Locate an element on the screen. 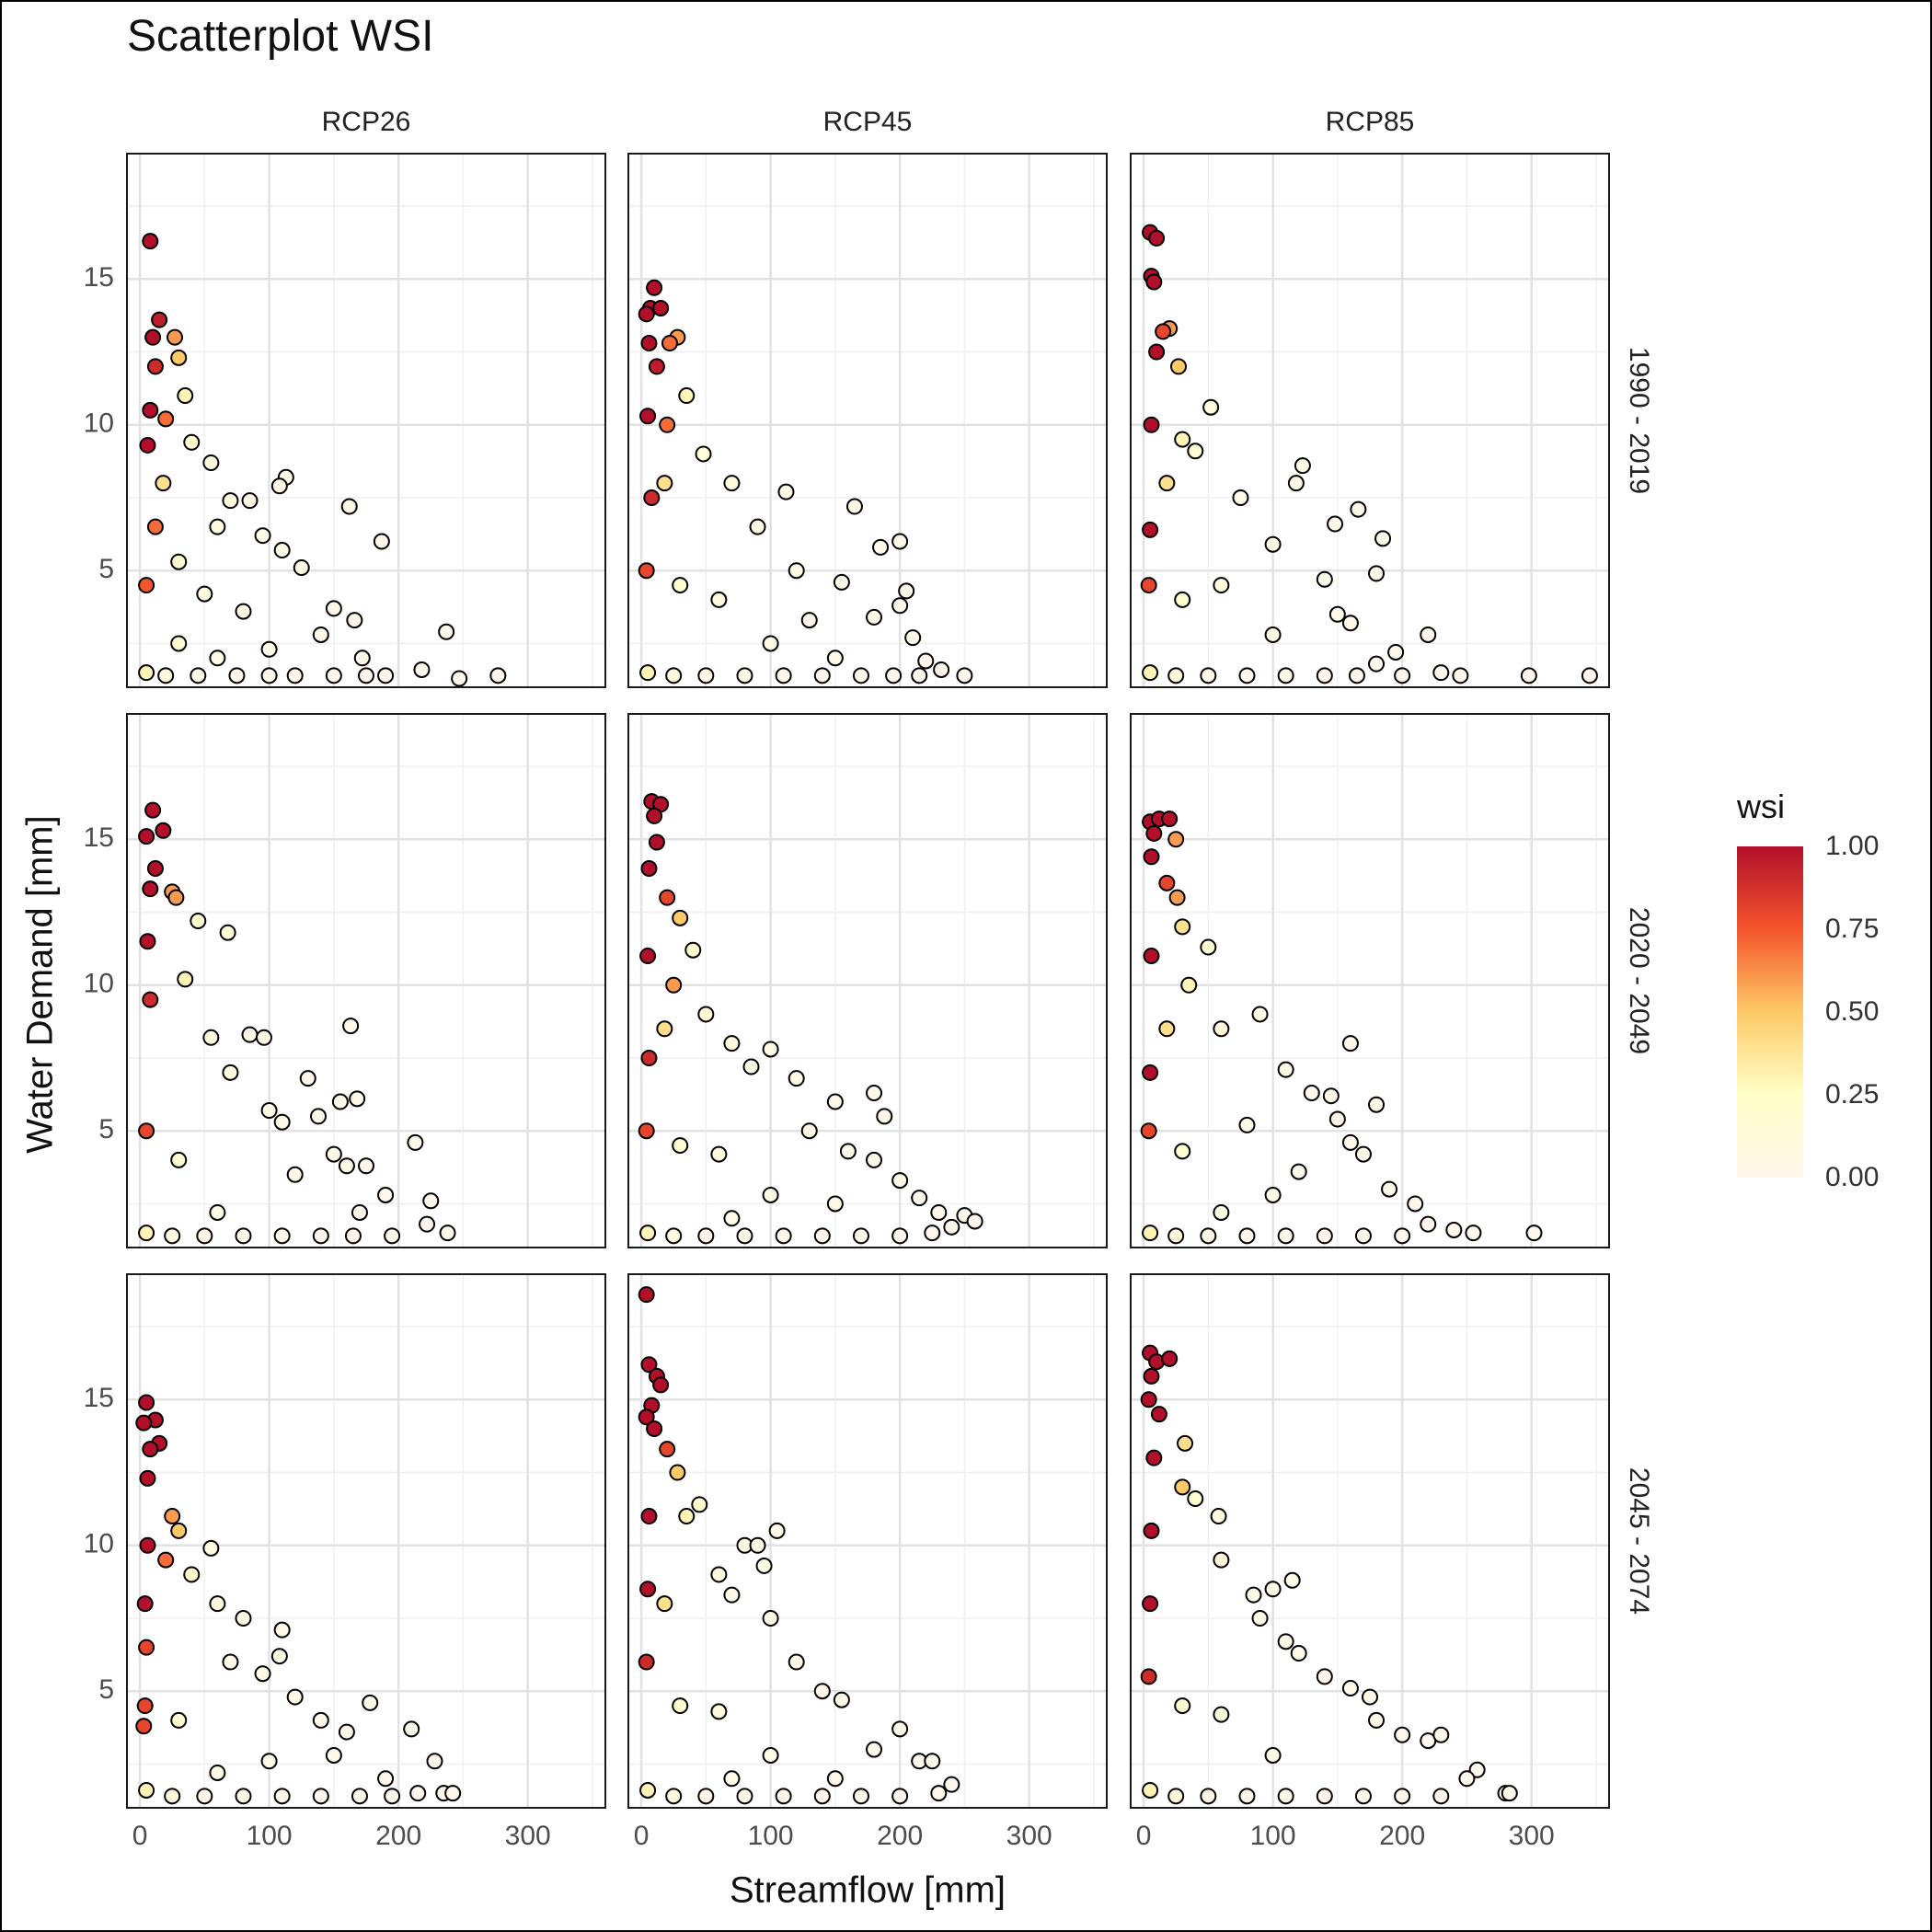  legend-tick-label: 1.00 is located at coordinates (1852, 846).